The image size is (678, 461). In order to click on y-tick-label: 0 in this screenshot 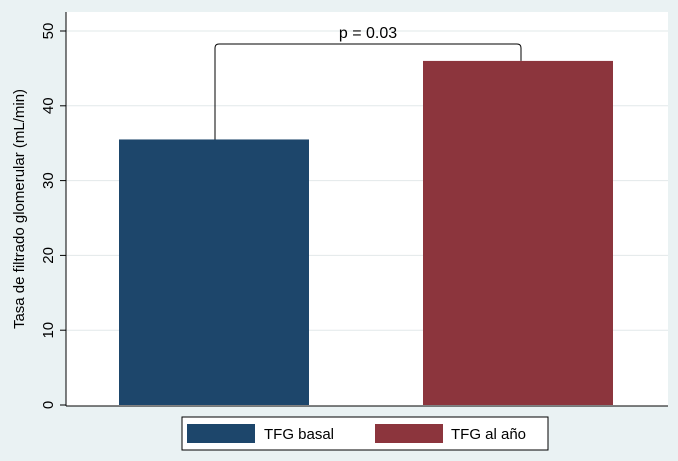, I will do `click(48, 405)`.